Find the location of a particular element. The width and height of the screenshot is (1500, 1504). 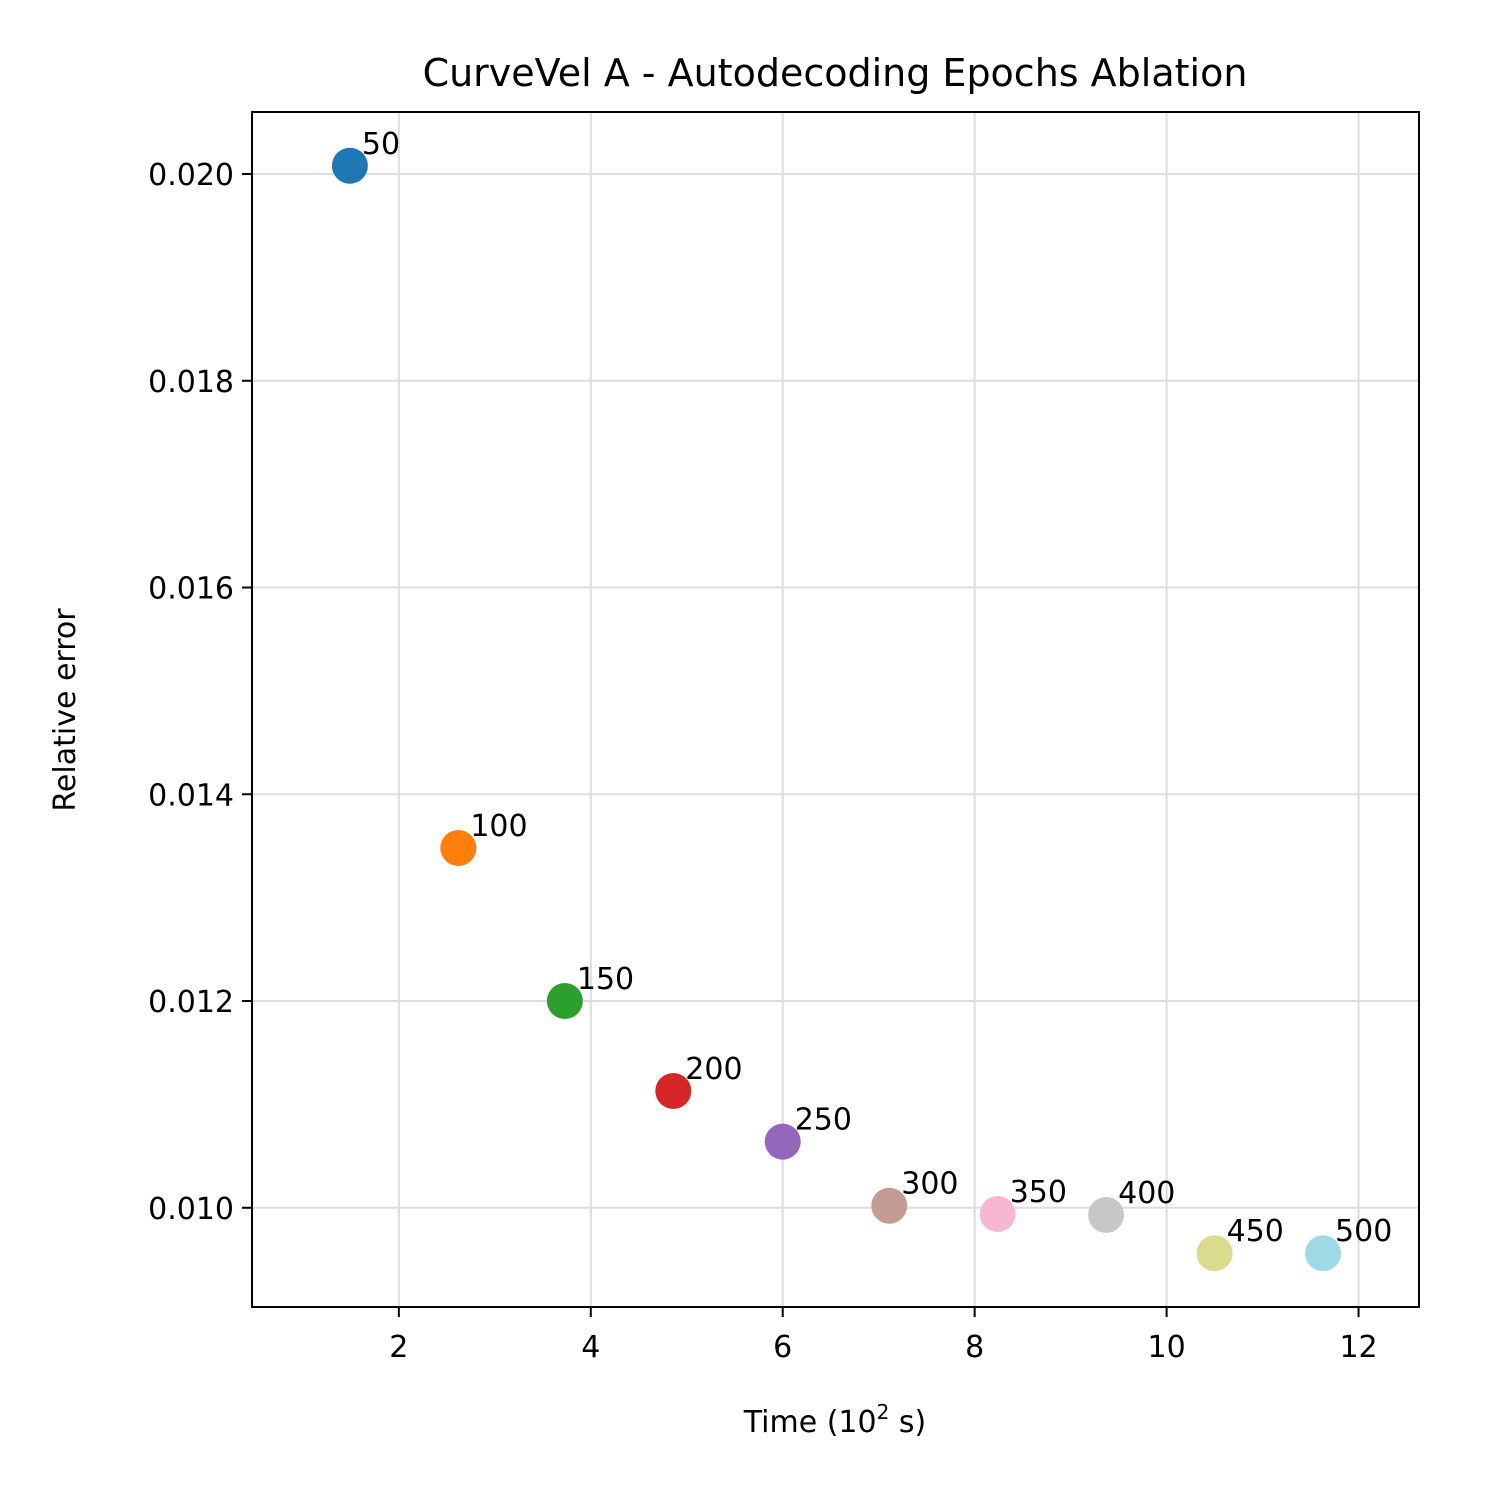

data-point-label: 100 is located at coordinates (498, 826).